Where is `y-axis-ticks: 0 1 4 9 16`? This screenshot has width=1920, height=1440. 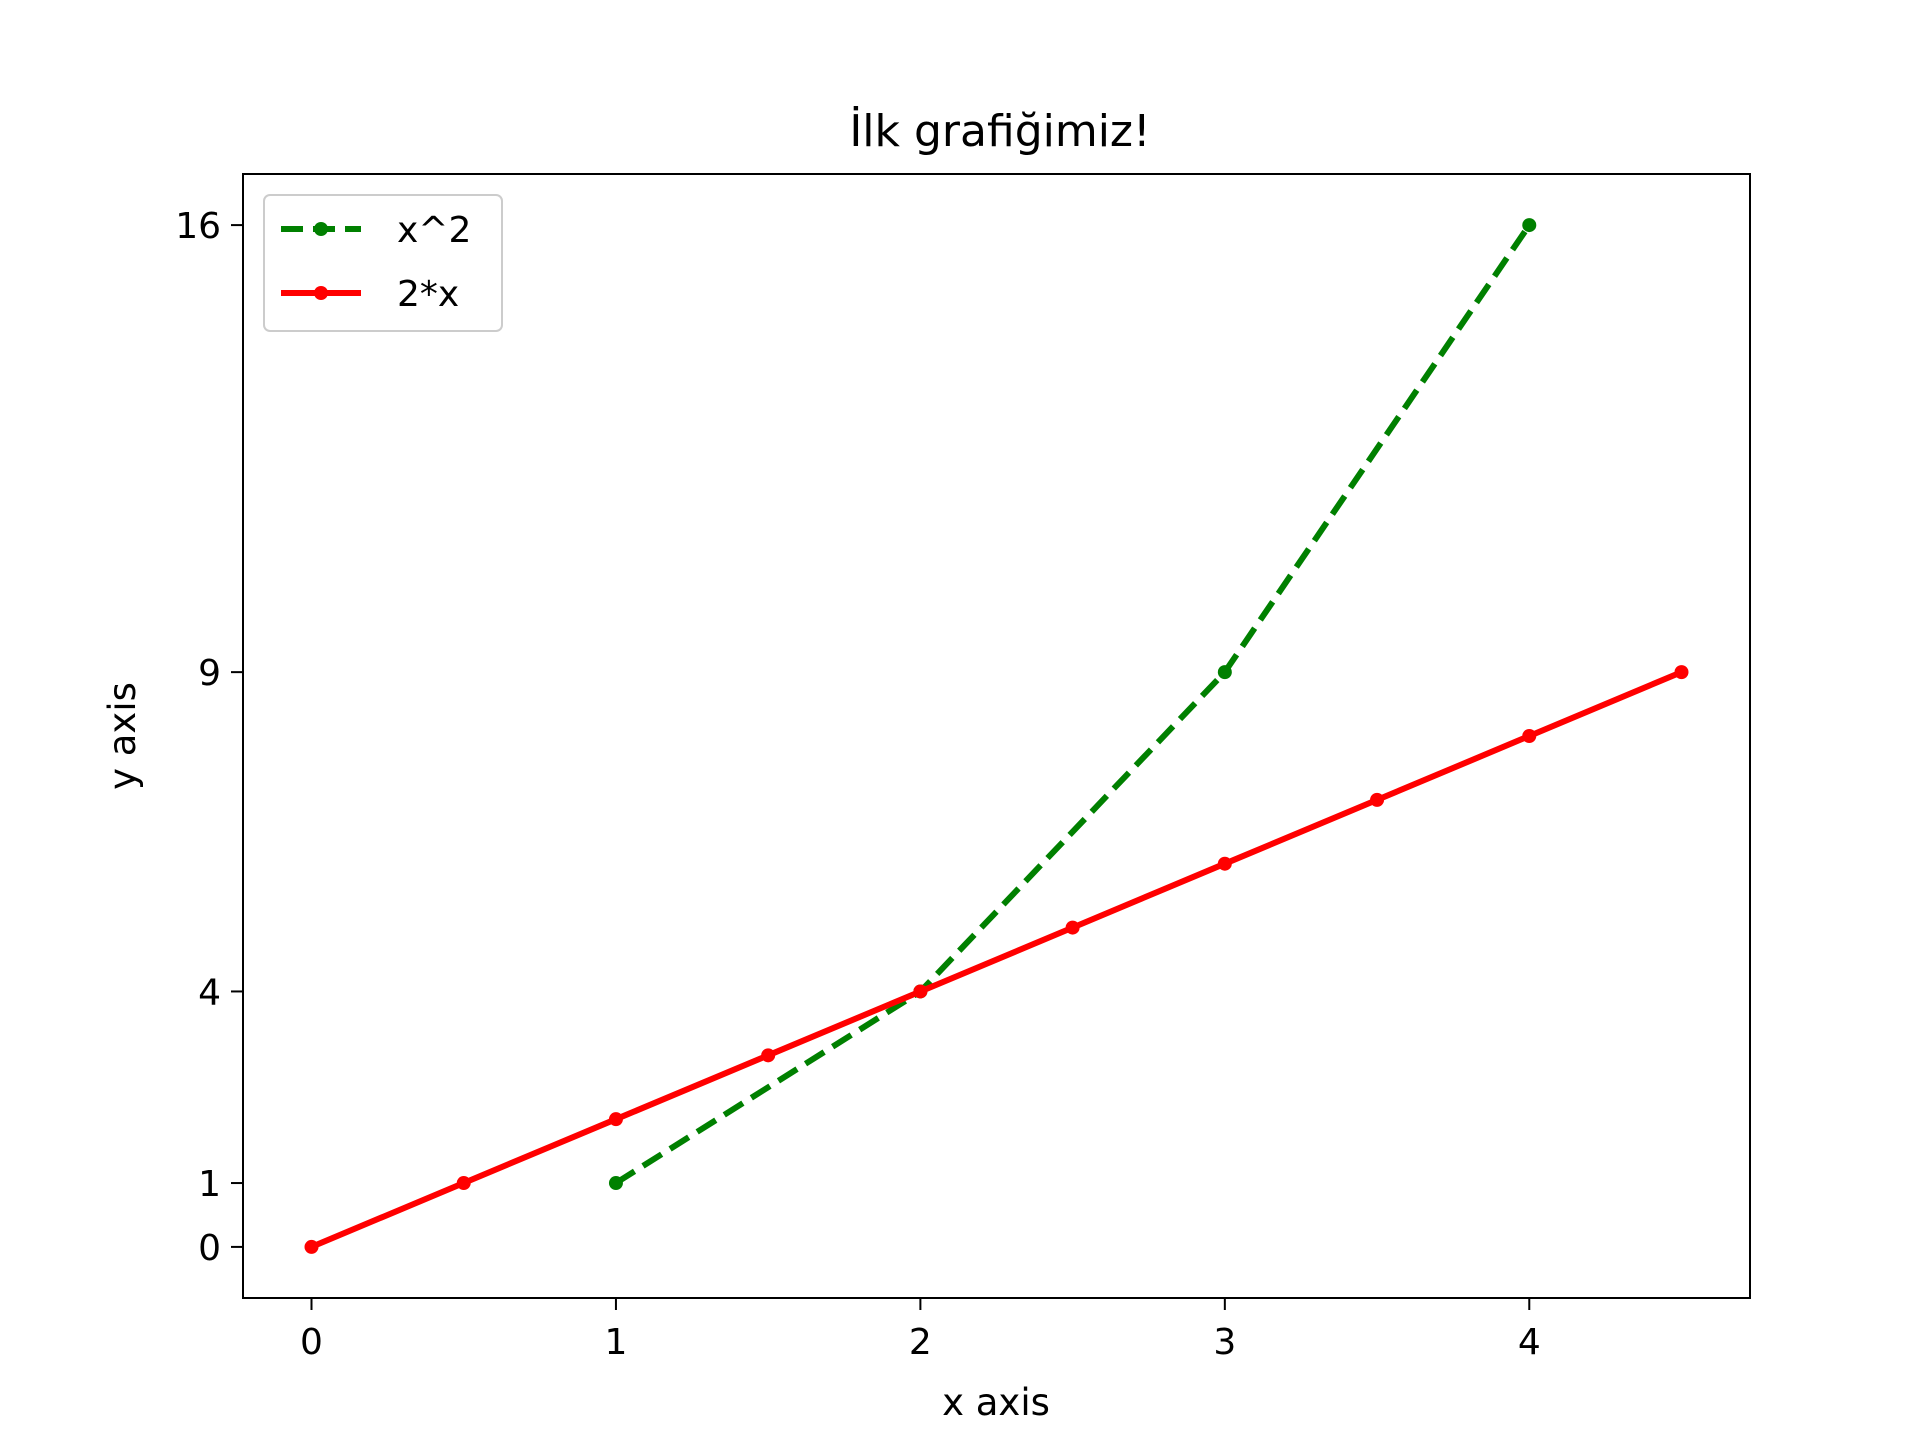 y-axis-ticks: 0 1 4 9 16 is located at coordinates (209, 737).